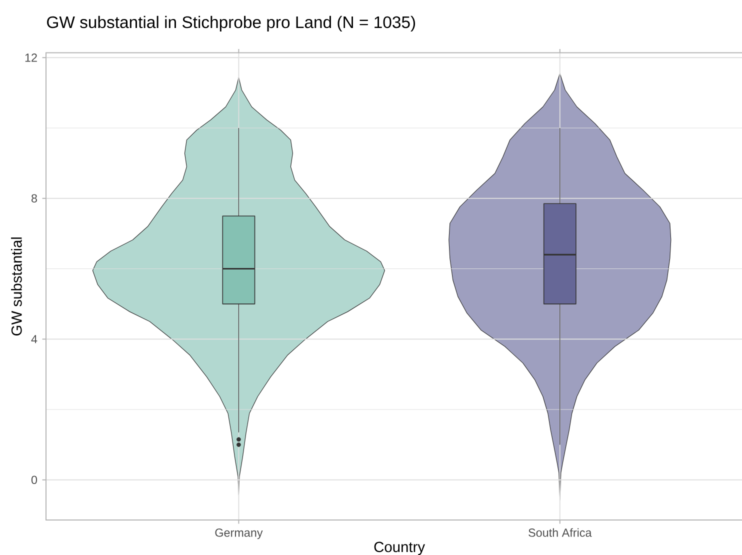 This screenshot has height=555, width=742. Describe the element at coordinates (560, 532) in the screenshot. I see `x-tick-label: South Africa` at that location.